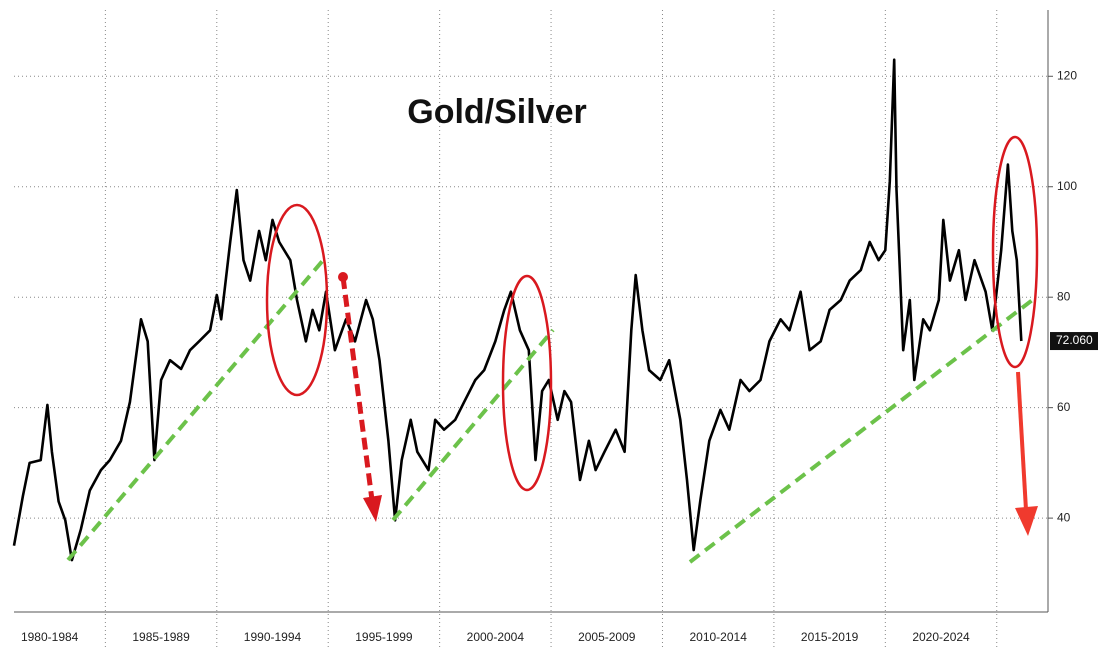 The width and height of the screenshot is (1098, 650). Describe the element at coordinates (941, 637) in the screenshot. I see `x-tick-label: 2020-2024` at that location.